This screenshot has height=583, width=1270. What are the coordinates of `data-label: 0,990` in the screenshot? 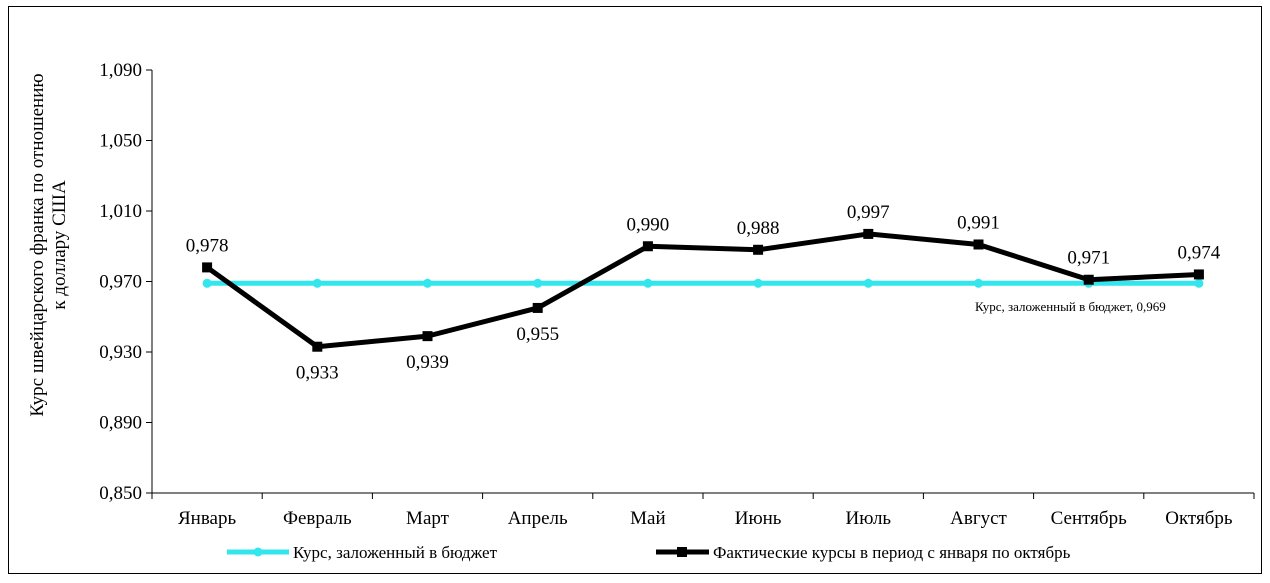 It's located at (648, 224).